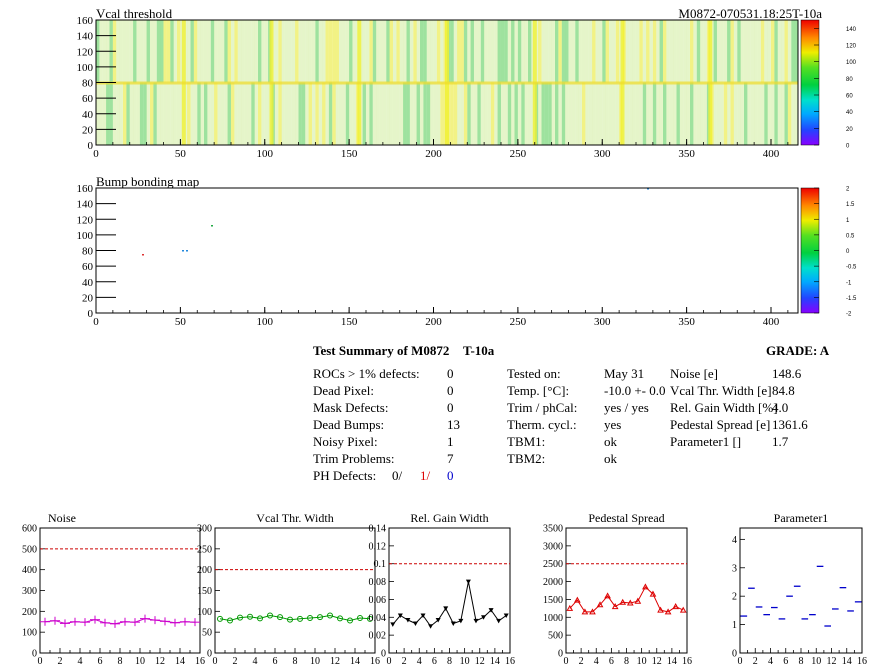 The width and height of the screenshot is (896, 672). Describe the element at coordinates (849, 283) in the screenshot. I see `colorbar-tick-label: -1` at that location.